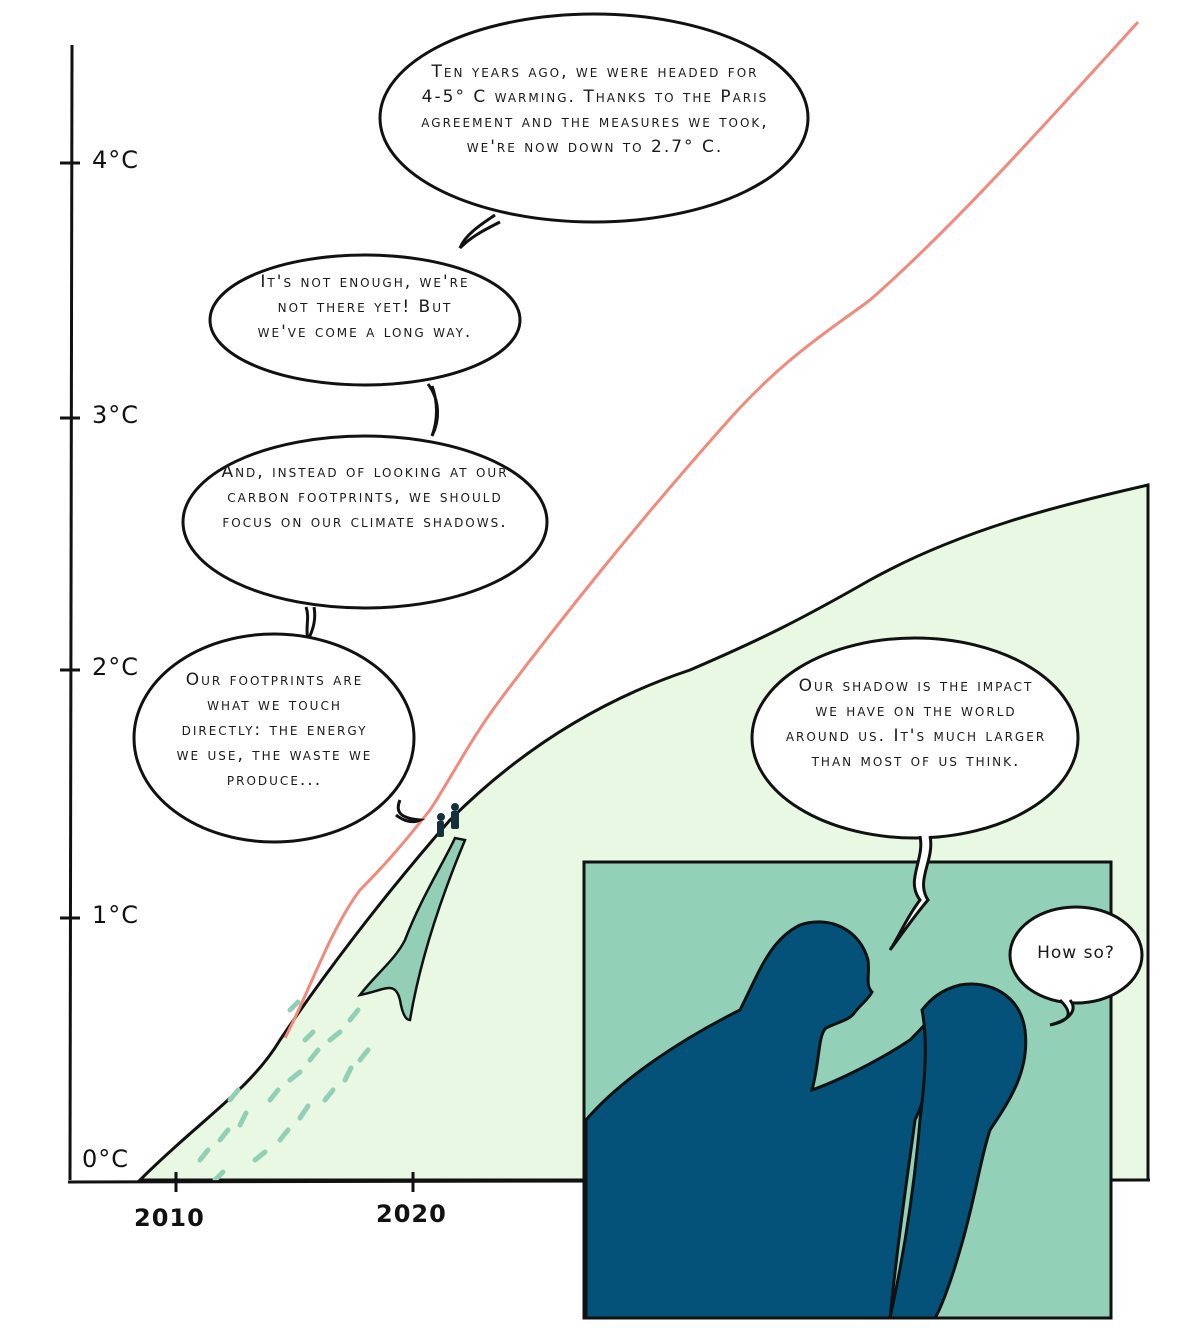  What do you see at coordinates (116, 915) in the screenshot?
I see `y-tick-1c: 1°C` at bounding box center [116, 915].